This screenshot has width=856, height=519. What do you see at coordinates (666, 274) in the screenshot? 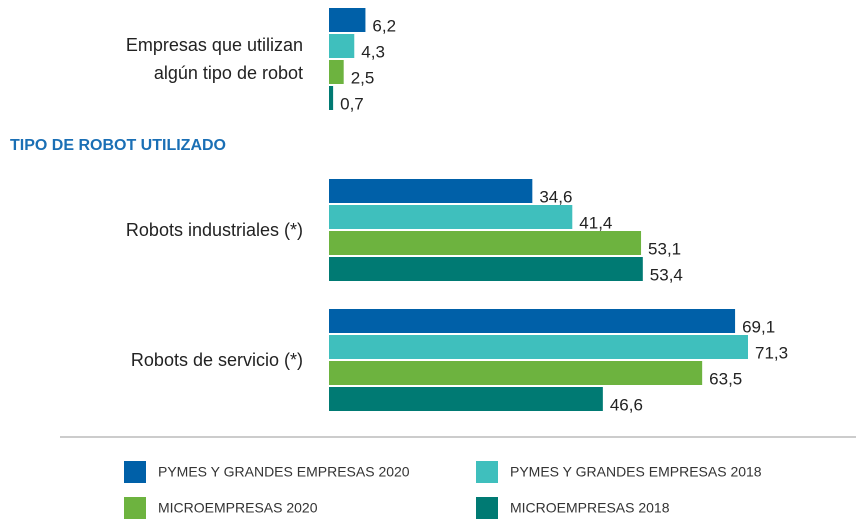
I see `value-label: 53,4` at bounding box center [666, 274].